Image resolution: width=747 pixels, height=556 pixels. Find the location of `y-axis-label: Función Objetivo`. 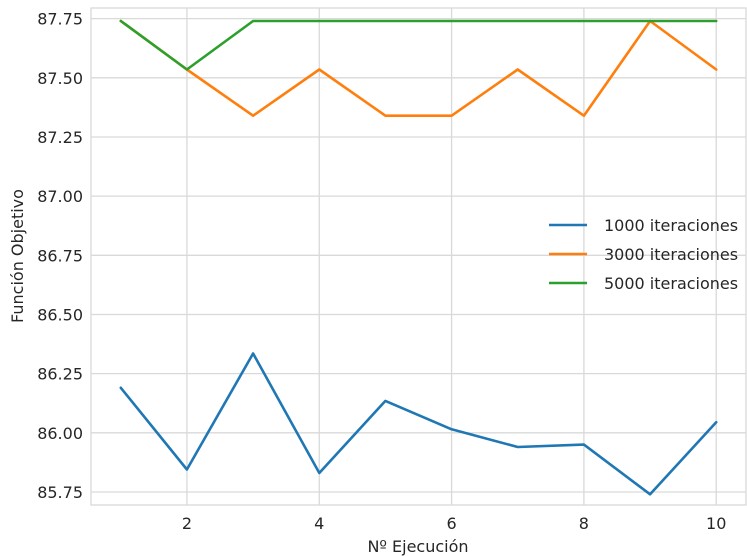

y-axis-label: Función Objetivo is located at coordinates (17, 256).